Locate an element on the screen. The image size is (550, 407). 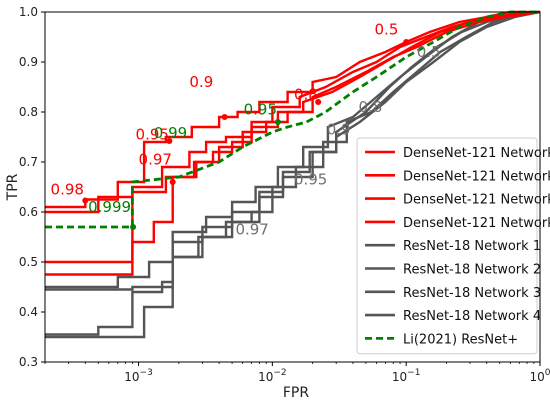
legend-label: ResNet-18 Network 1 is located at coordinates (472, 246).